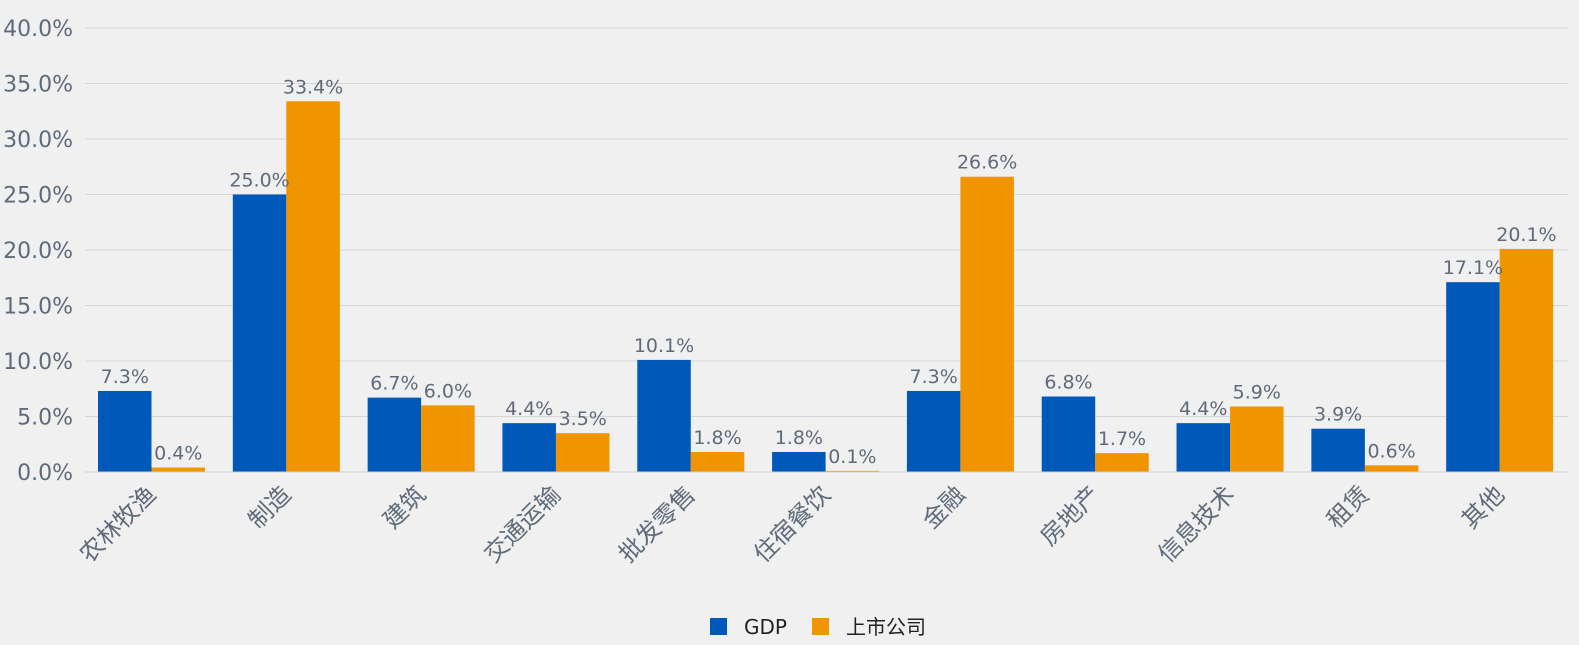 The image size is (1579, 645). Describe the element at coordinates (270, 507) in the screenshot. I see `x-tick-label: 制造` at that location.